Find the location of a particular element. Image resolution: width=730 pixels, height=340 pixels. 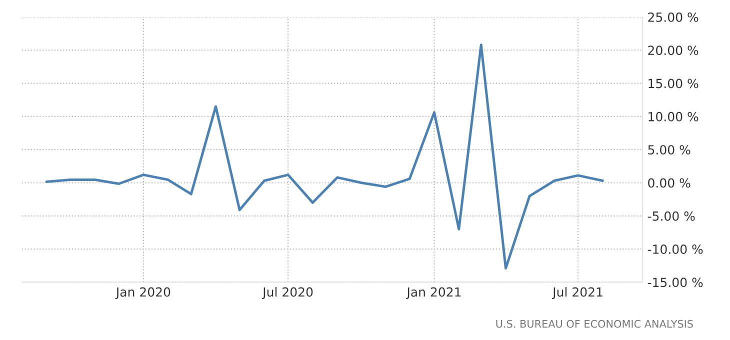

x-tick-label: Jul 2020 is located at coordinates (287, 293).